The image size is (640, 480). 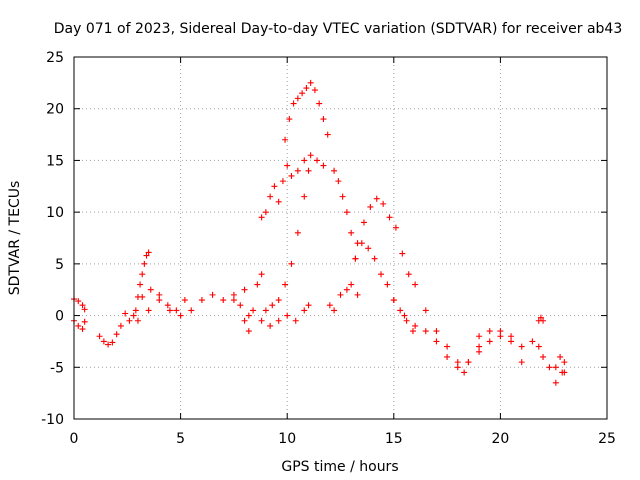 I want to click on x-tick-label: 5, so click(x=180, y=439).